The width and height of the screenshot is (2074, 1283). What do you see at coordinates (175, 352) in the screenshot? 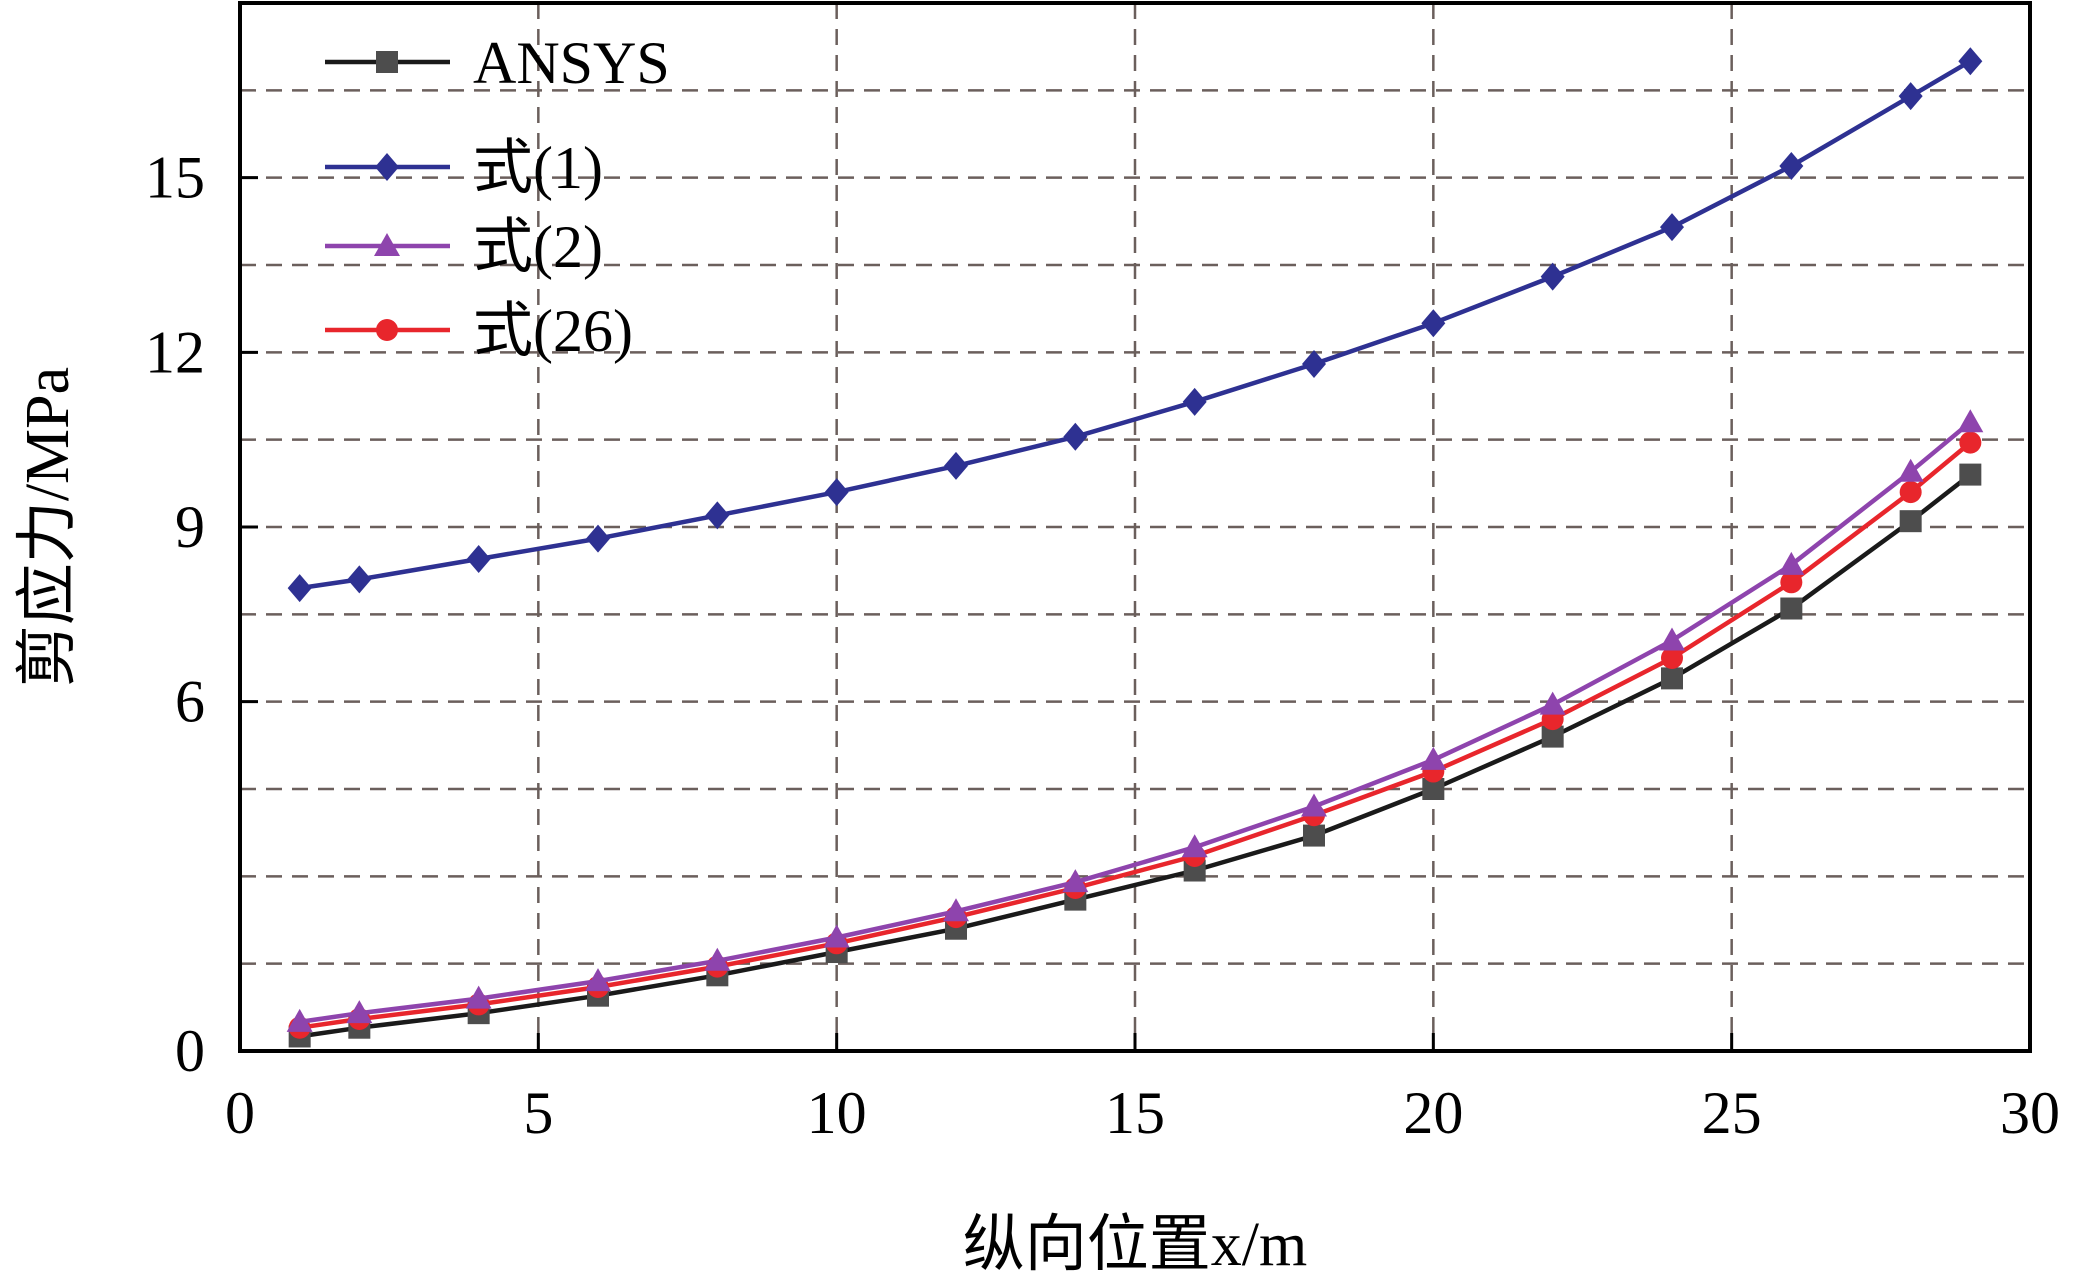
I see `y-tick-label: 12` at bounding box center [175, 352].